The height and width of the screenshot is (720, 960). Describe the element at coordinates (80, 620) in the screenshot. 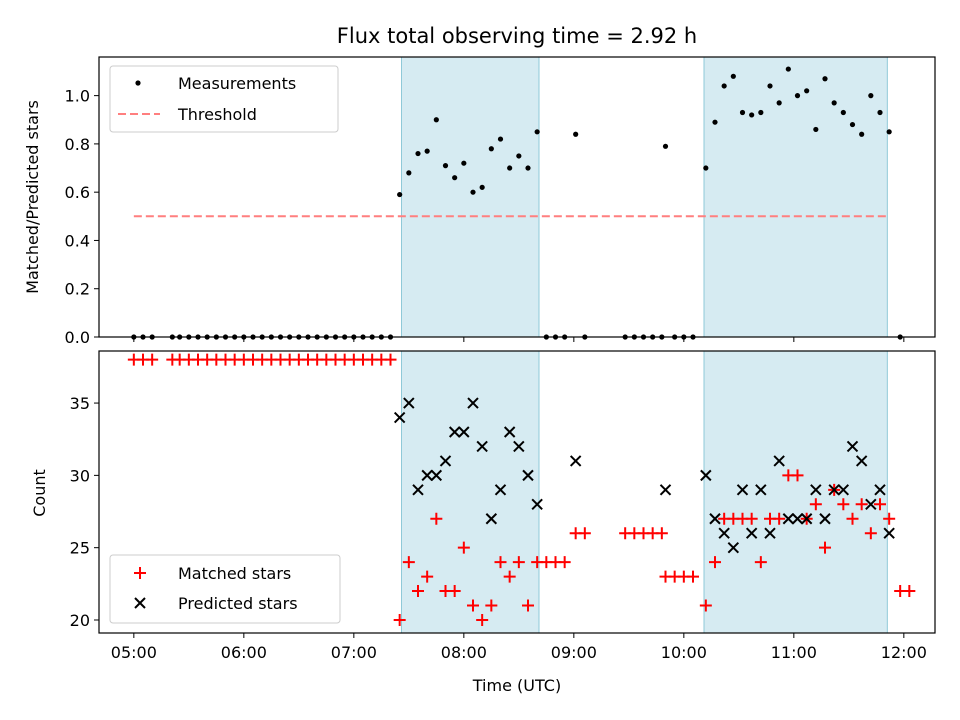

I see `y-tick-label: 20` at that location.